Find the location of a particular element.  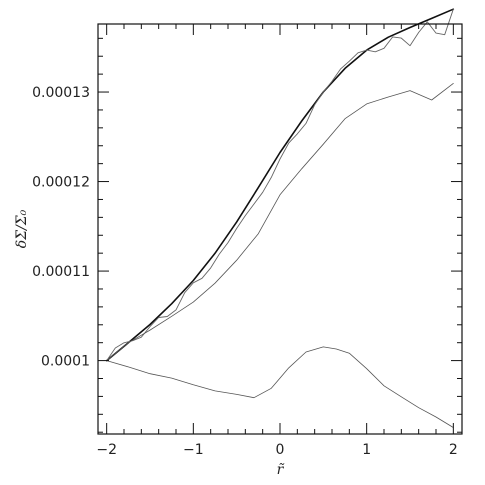

x-tick-label: −2 is located at coordinates (106, 450).